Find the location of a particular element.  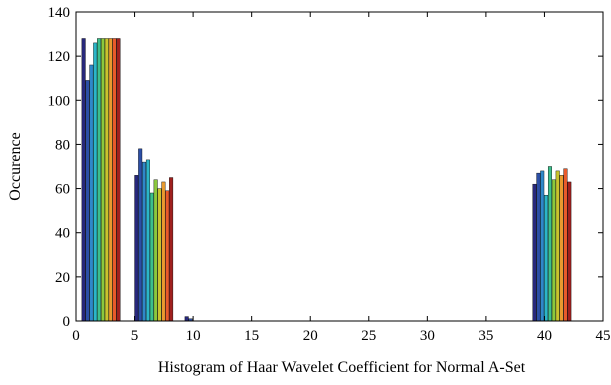

y-tick-label: 100 is located at coordinates (59, 101).